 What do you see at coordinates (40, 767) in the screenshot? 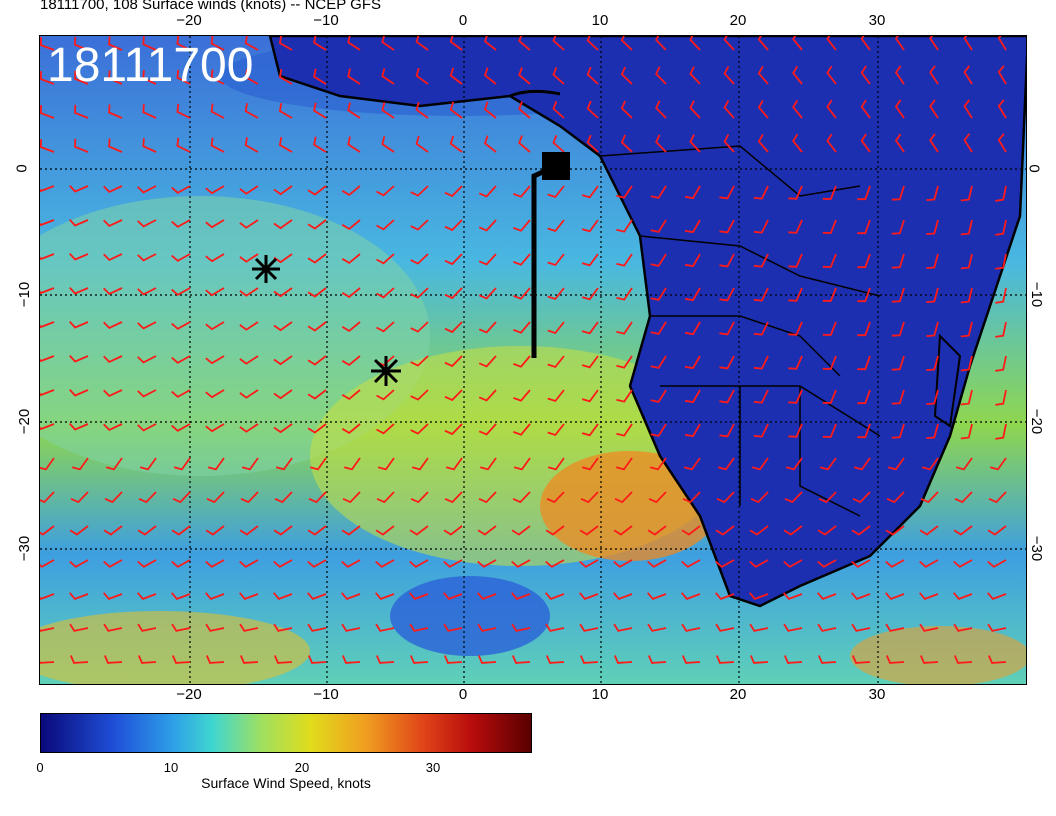
I see `colorbar-tick: 0` at bounding box center [40, 767].